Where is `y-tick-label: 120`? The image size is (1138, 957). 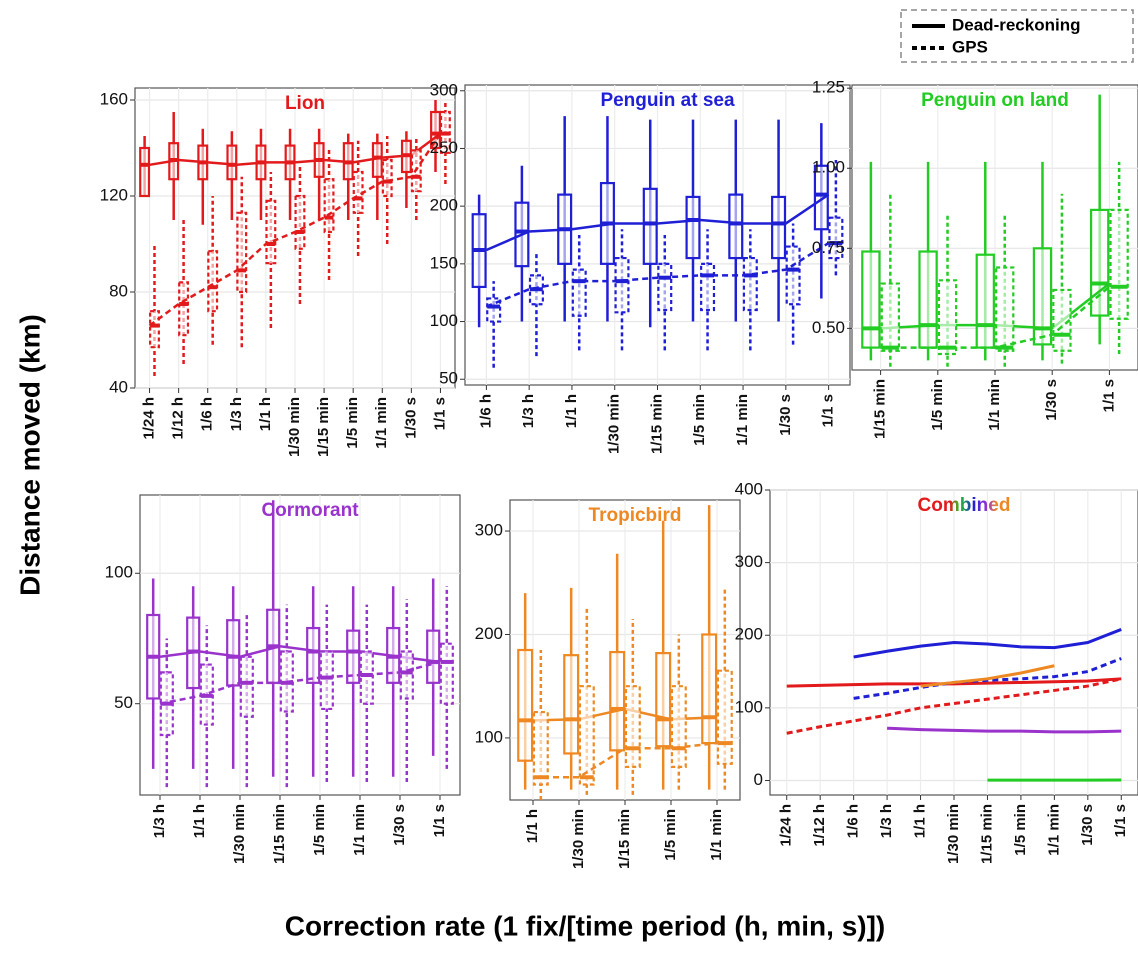
y-tick-label: 120 is located at coordinates (114, 194).